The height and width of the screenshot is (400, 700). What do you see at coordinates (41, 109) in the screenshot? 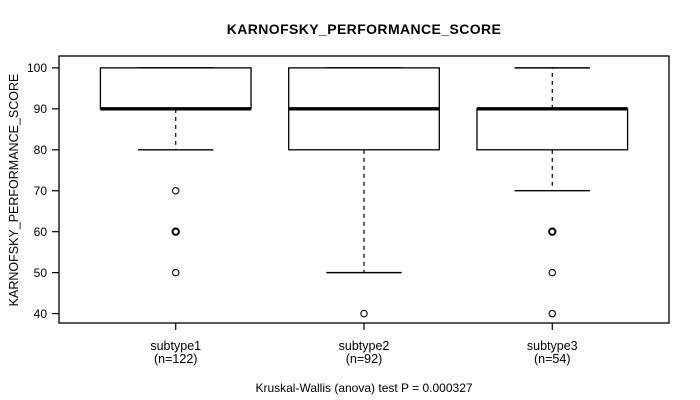
I see `y-tick-label: 90` at bounding box center [41, 109].